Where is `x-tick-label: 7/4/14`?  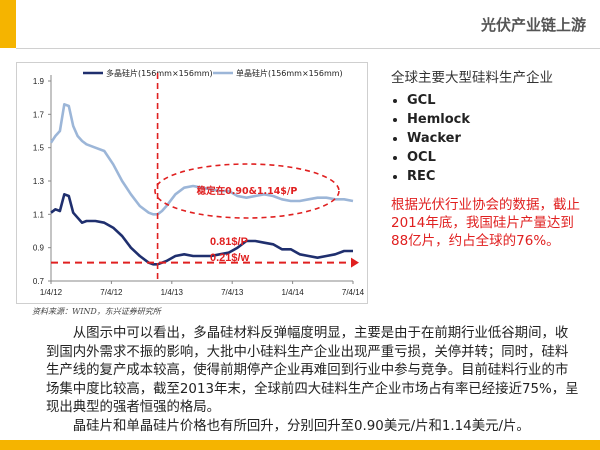 x-tick-label: 7/4/14 is located at coordinates (353, 292).